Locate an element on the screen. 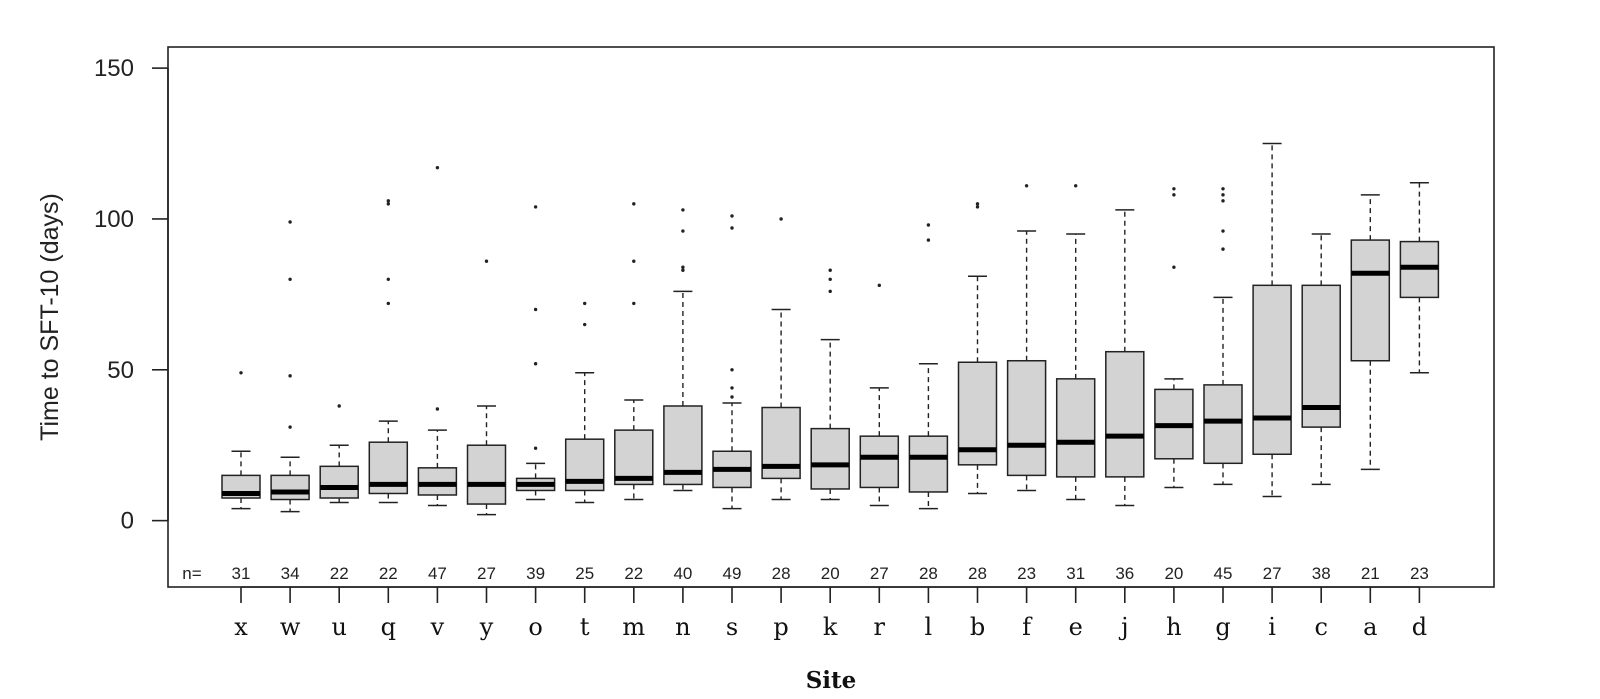 Image resolution: width=1600 pixels, height=699 pixels. x-tick-label-f: f is located at coordinates (1027, 627).